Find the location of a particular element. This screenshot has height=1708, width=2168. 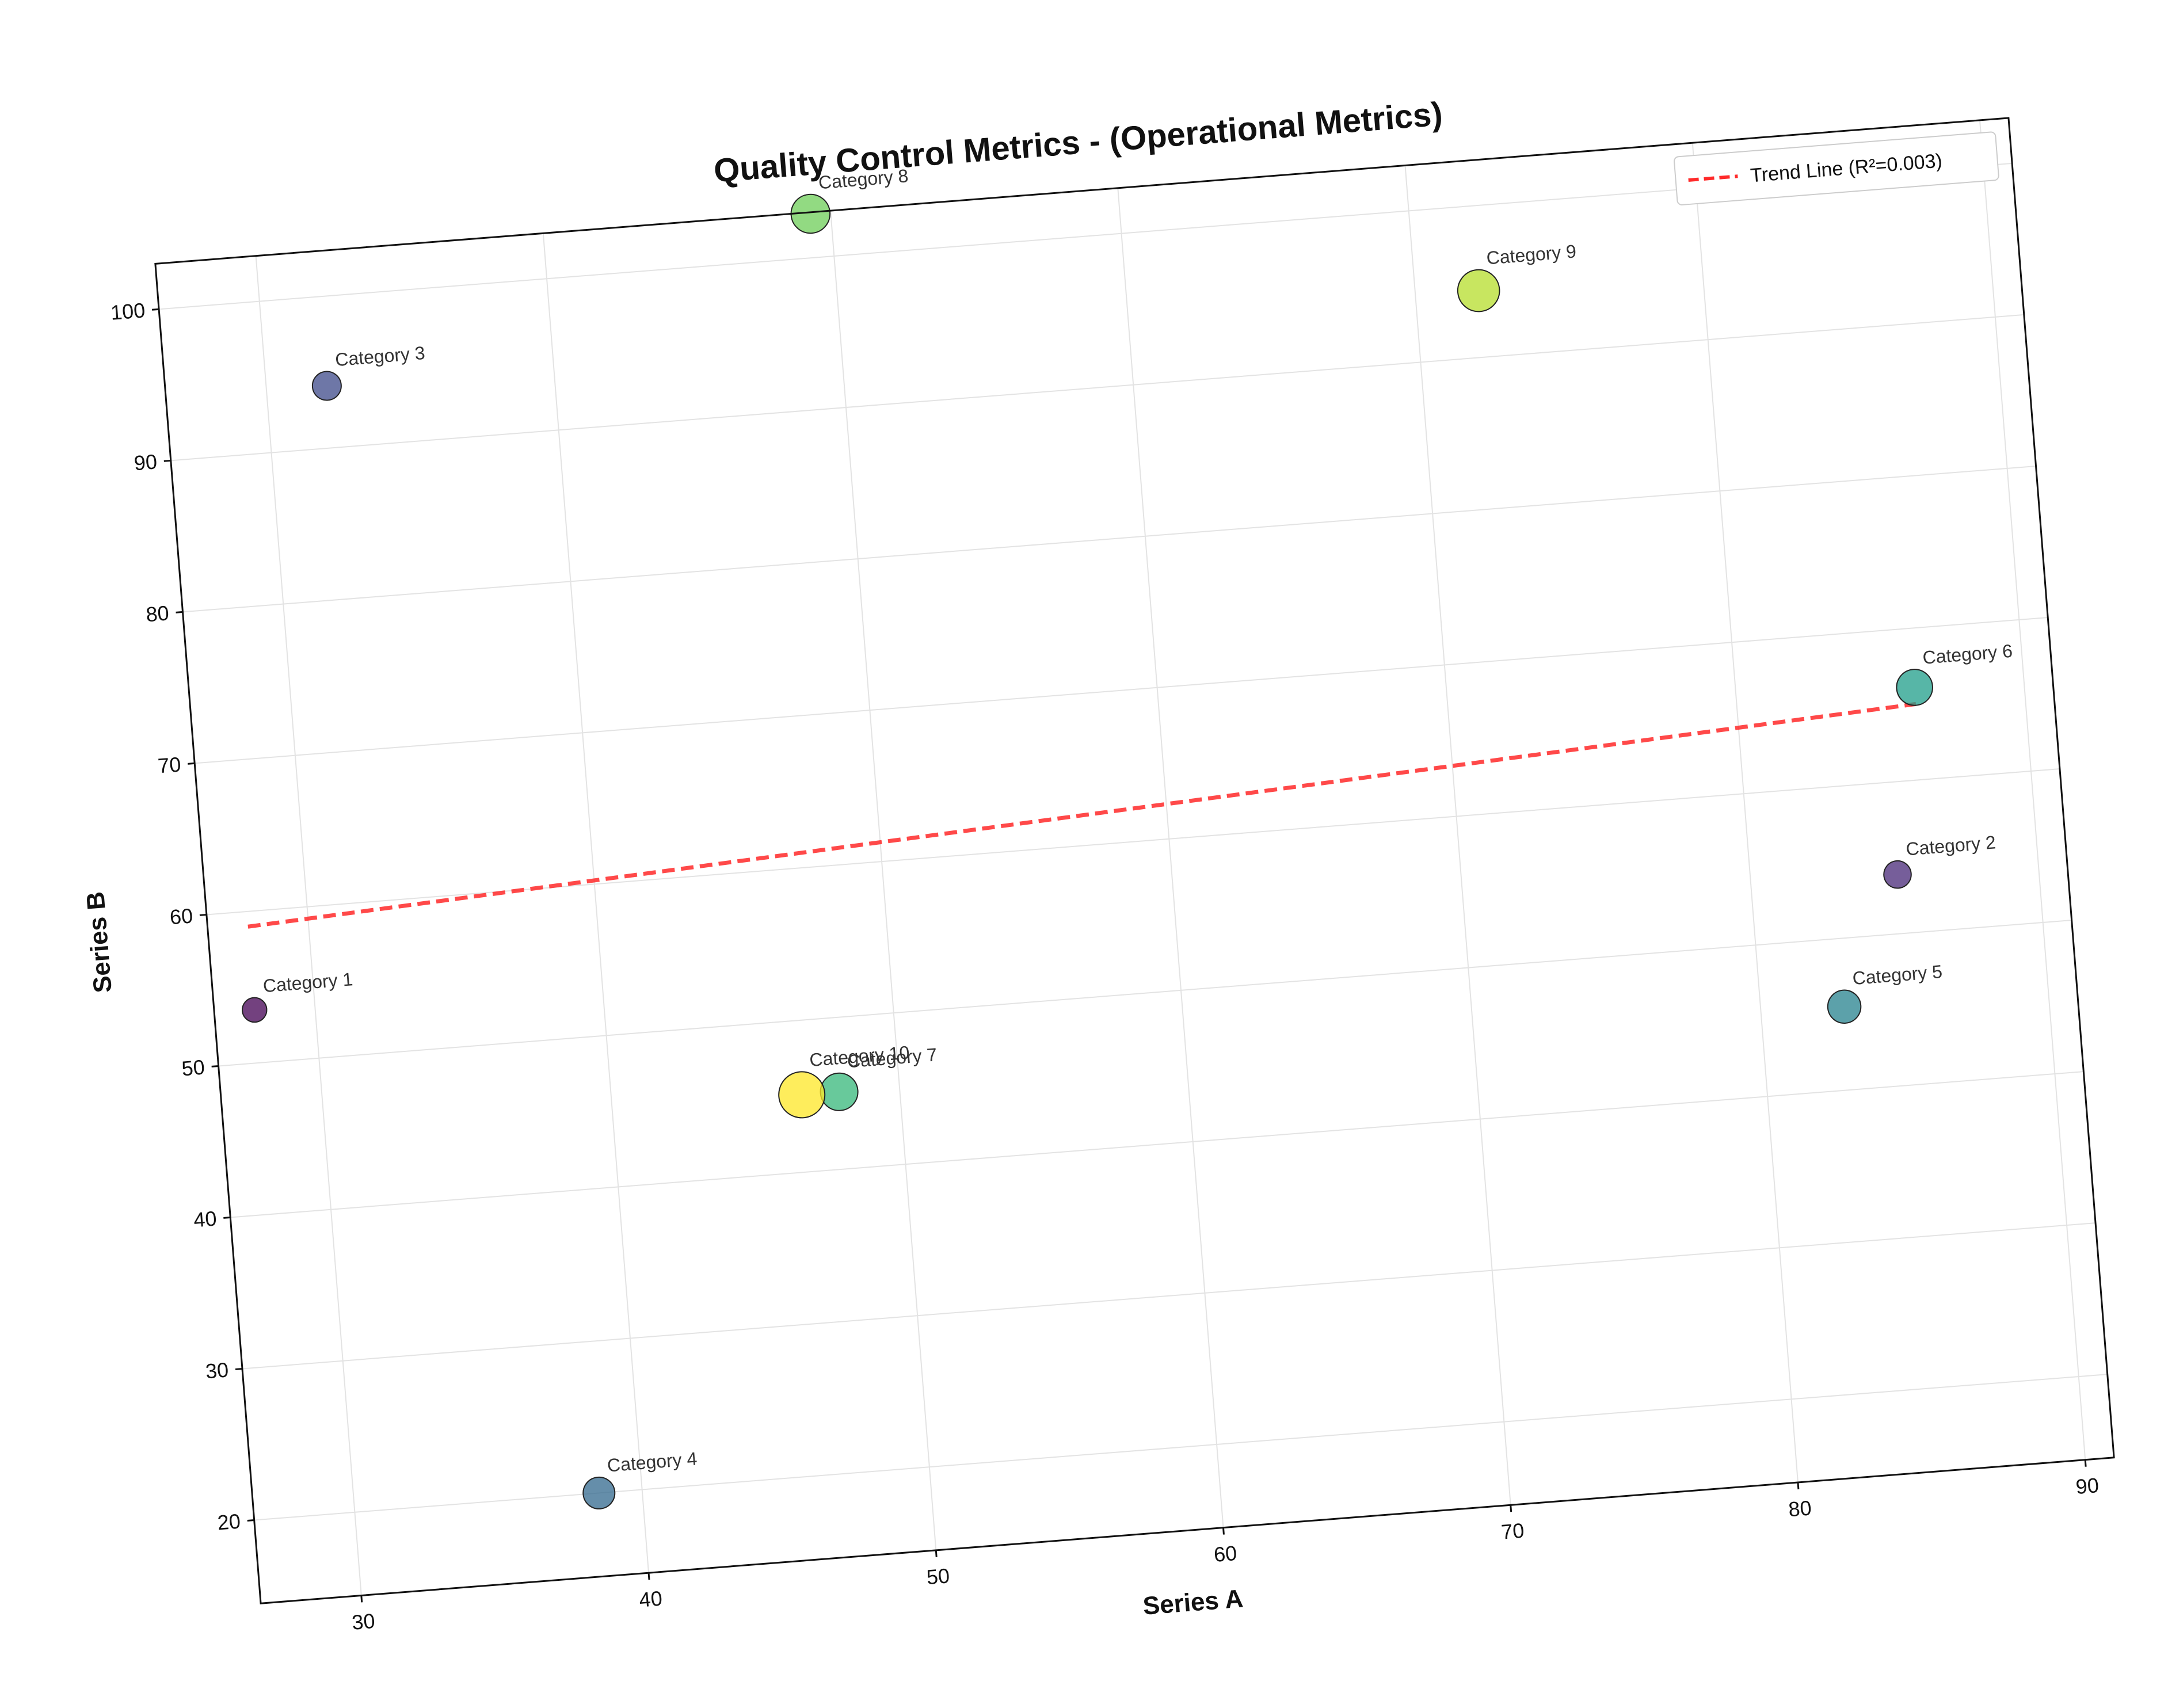

y-tick-label: 60 is located at coordinates (181, 916).